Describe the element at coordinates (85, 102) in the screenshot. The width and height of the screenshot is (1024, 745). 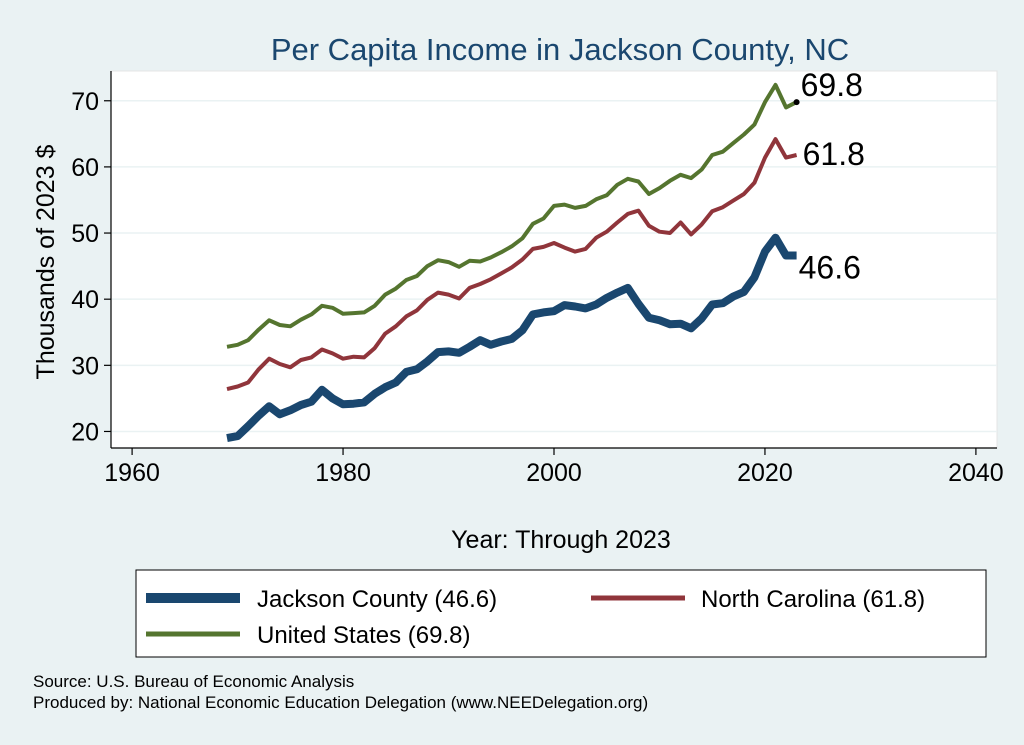
I see `y-tick-label: 70` at that location.